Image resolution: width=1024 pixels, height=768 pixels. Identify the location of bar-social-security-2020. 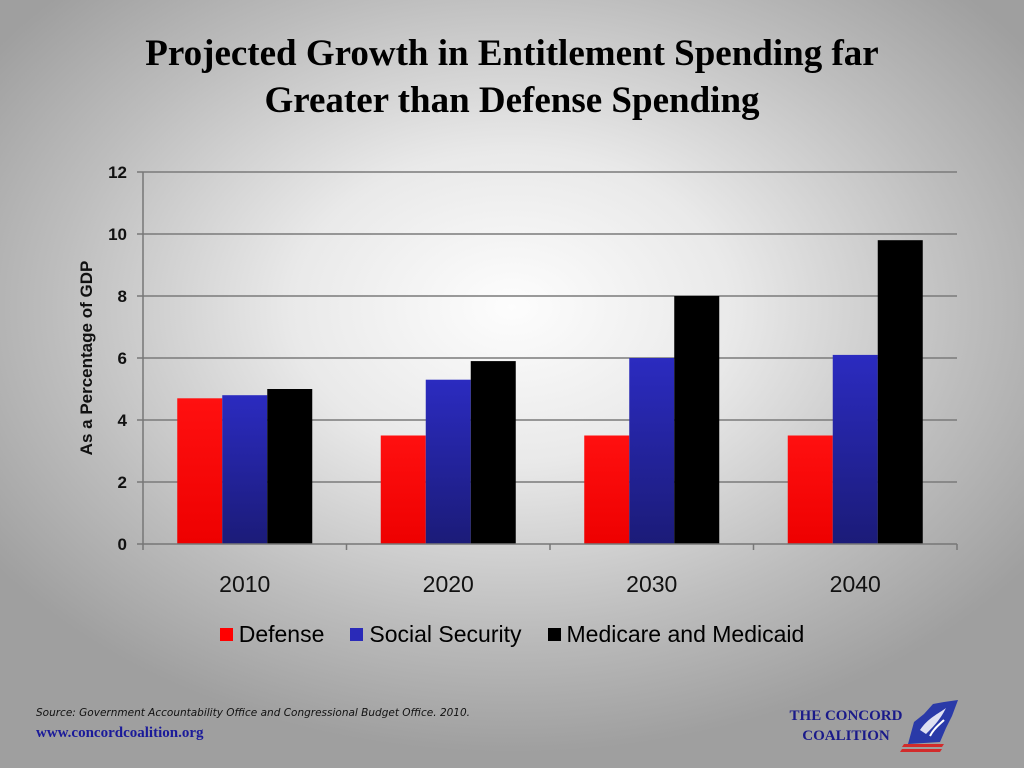
(448, 461).